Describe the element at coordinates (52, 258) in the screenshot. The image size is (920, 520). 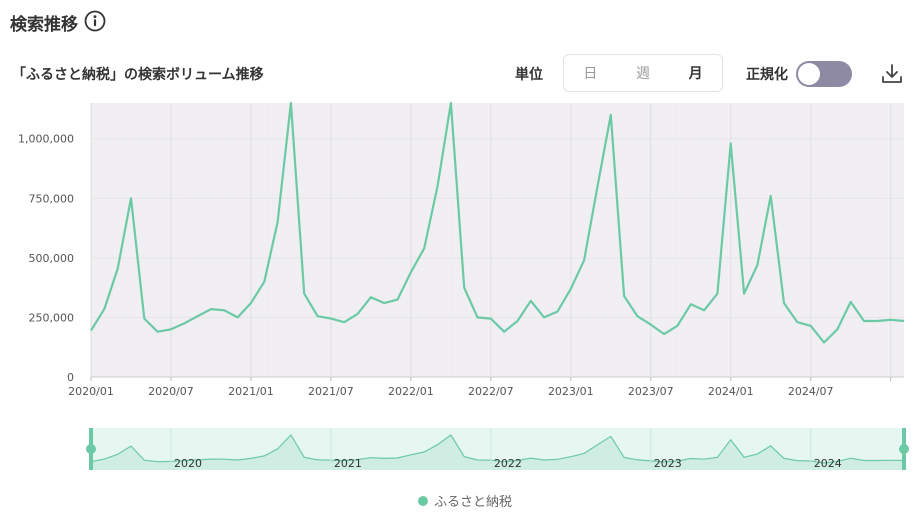
I see `y-tick-label: 500,000` at that location.